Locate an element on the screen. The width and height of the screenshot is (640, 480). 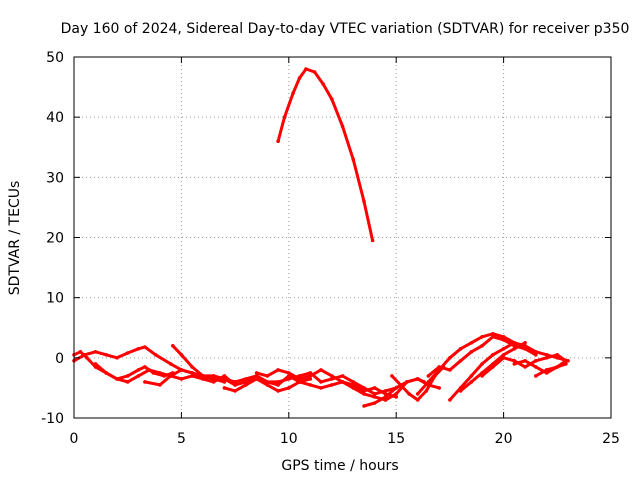
x-tick-label: 20 is located at coordinates (504, 439).